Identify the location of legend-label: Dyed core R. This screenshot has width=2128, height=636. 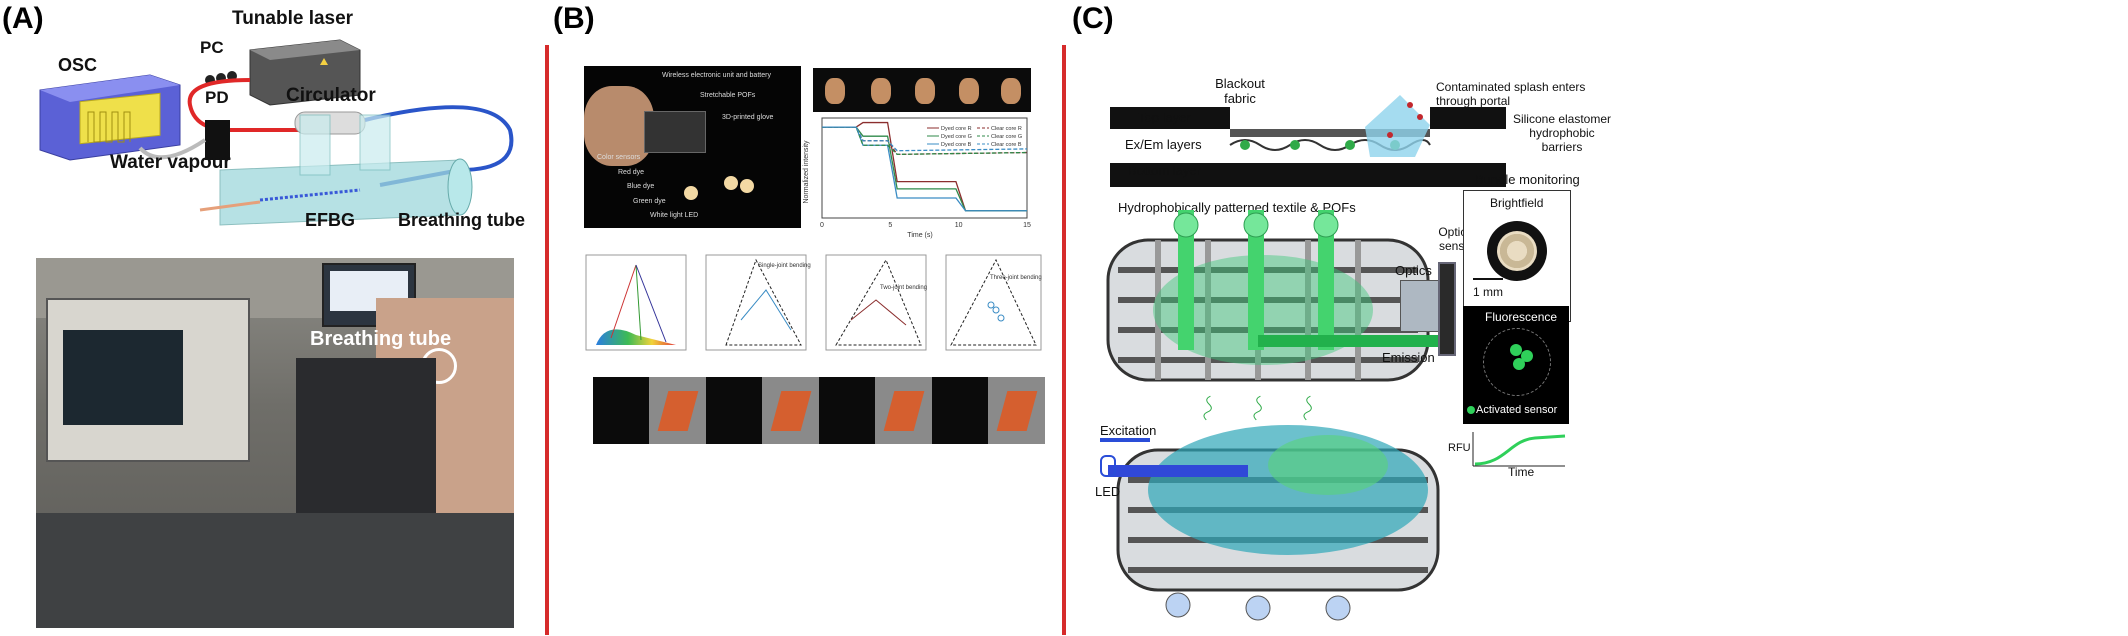
(956, 129).